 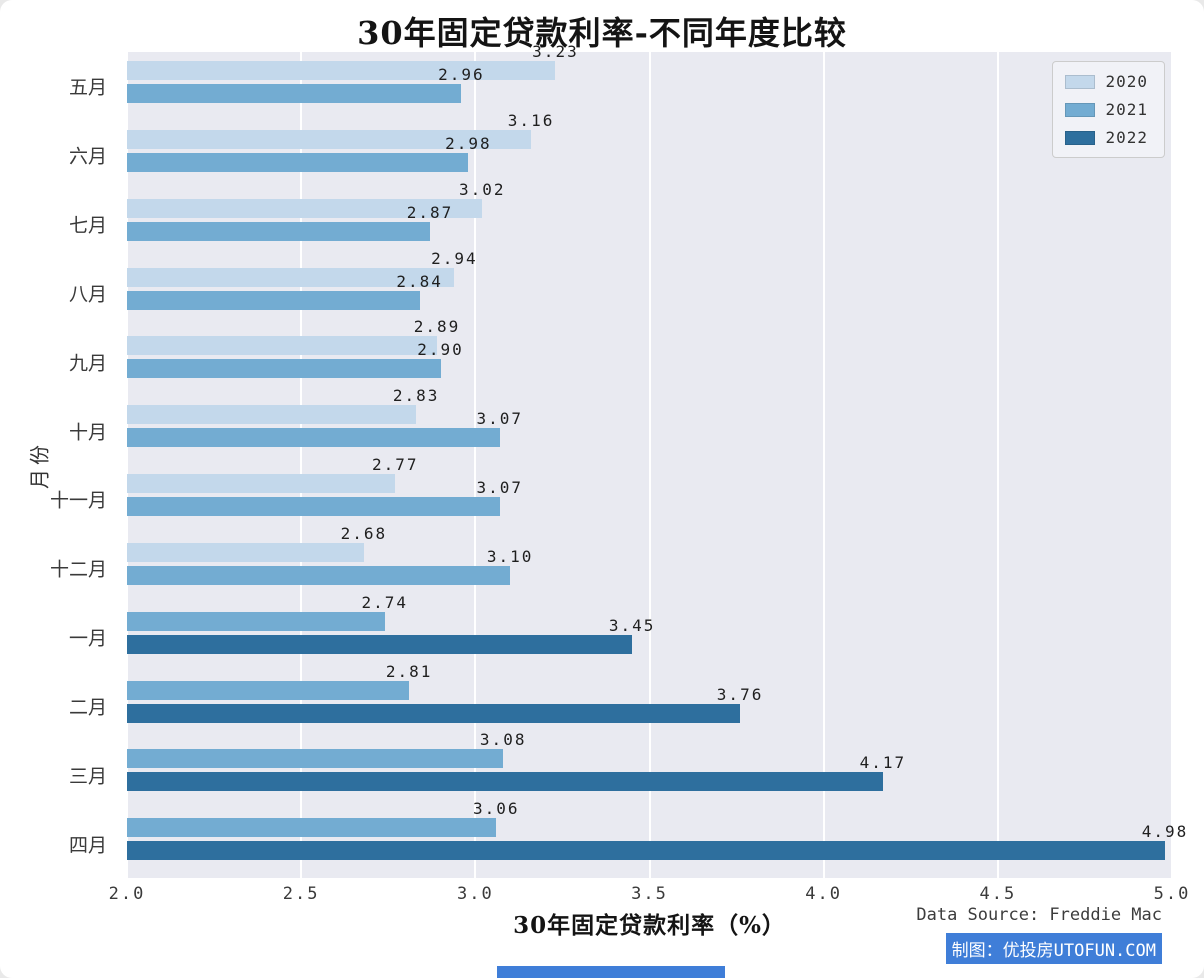 I want to click on data-source-text: Data Source: Freddie Mac, so click(x=1039, y=915).